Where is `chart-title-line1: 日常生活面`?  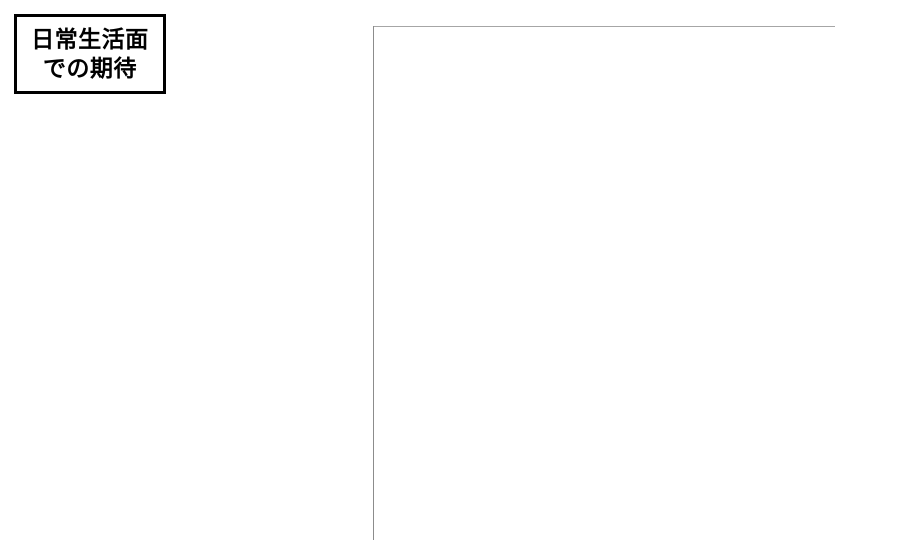
chart-title-line1: 日常生活面 is located at coordinates (90, 38).